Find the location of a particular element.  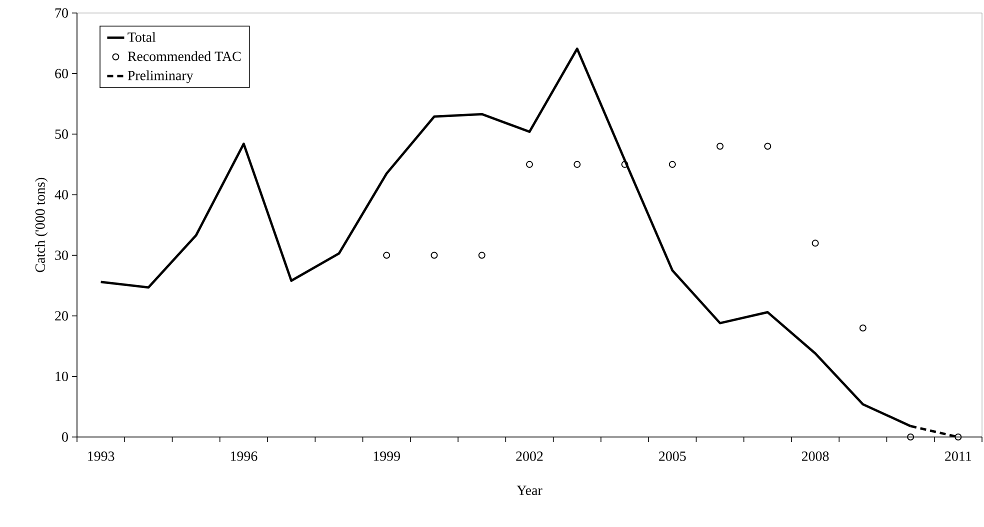

x-tick-label: 2008 is located at coordinates (815, 456).